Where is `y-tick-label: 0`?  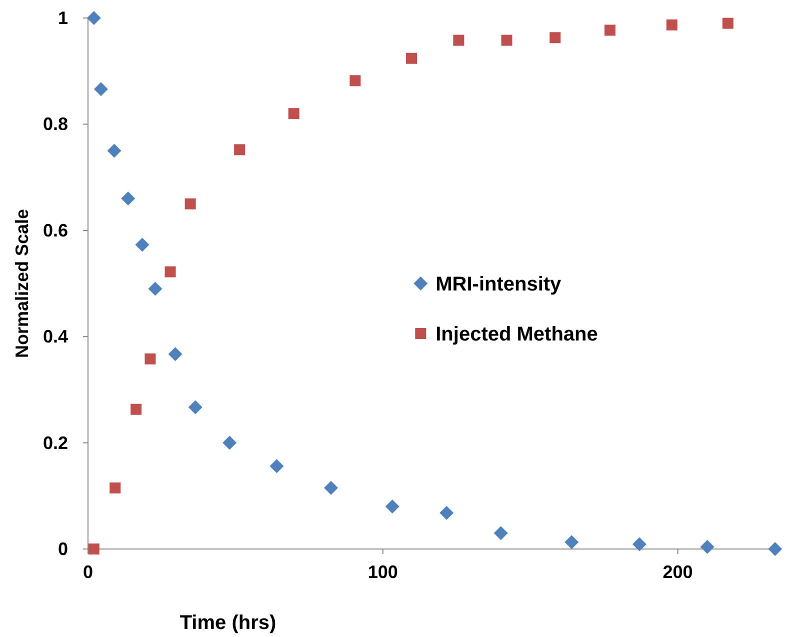 y-tick-label: 0 is located at coordinates (63, 549).